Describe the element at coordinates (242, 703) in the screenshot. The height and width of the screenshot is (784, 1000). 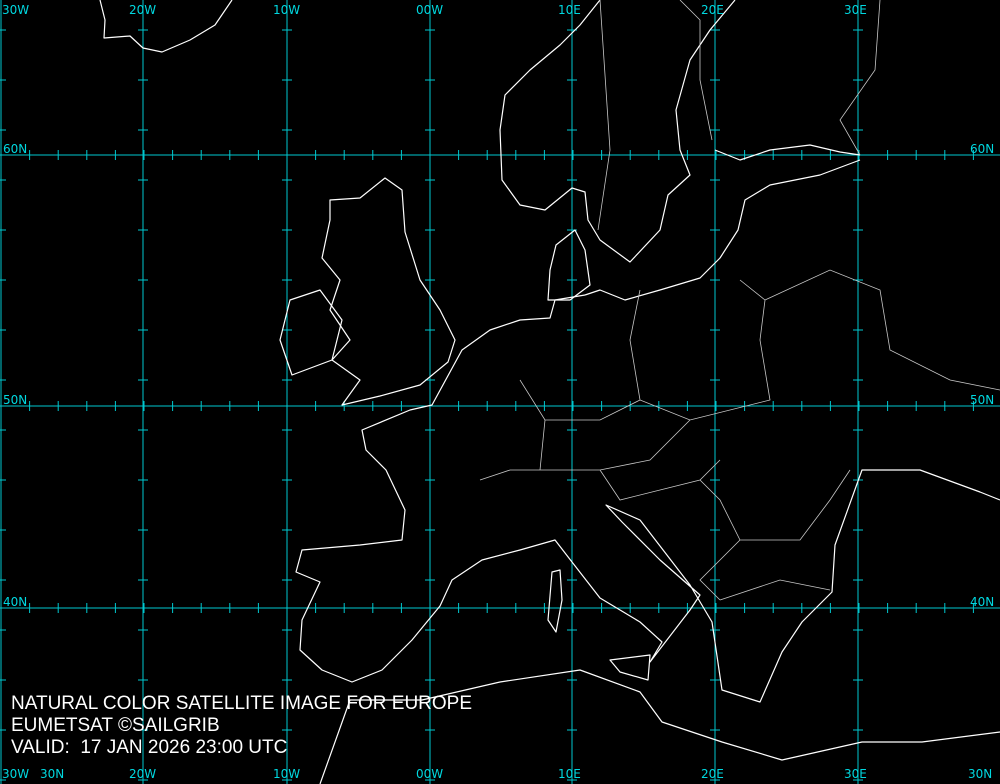
I see `caption-title: NATURAL COLOR SATELLITE IMAGE FOR EUROPE` at that location.